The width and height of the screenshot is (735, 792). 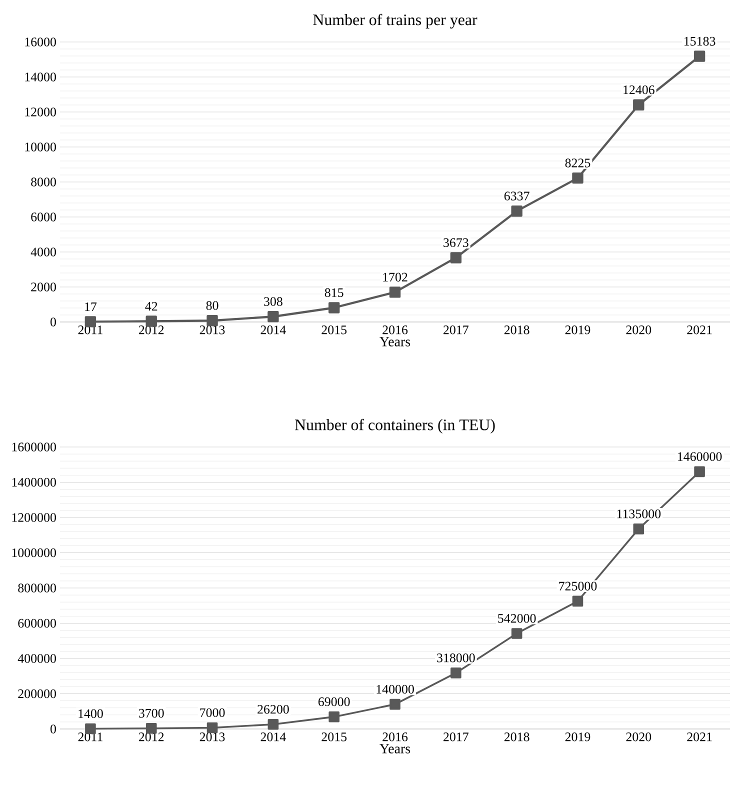 What do you see at coordinates (517, 618) in the screenshot?
I see `data-label: 542000` at bounding box center [517, 618].